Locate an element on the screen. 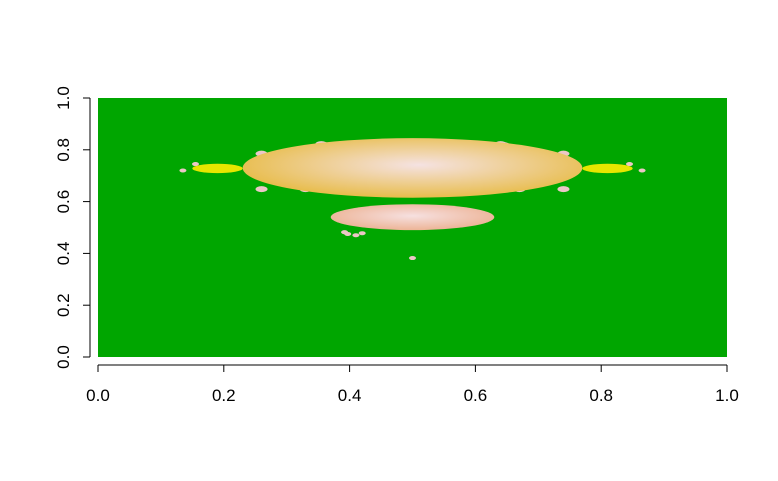  x-tick-label: 0.2 is located at coordinates (224, 395).